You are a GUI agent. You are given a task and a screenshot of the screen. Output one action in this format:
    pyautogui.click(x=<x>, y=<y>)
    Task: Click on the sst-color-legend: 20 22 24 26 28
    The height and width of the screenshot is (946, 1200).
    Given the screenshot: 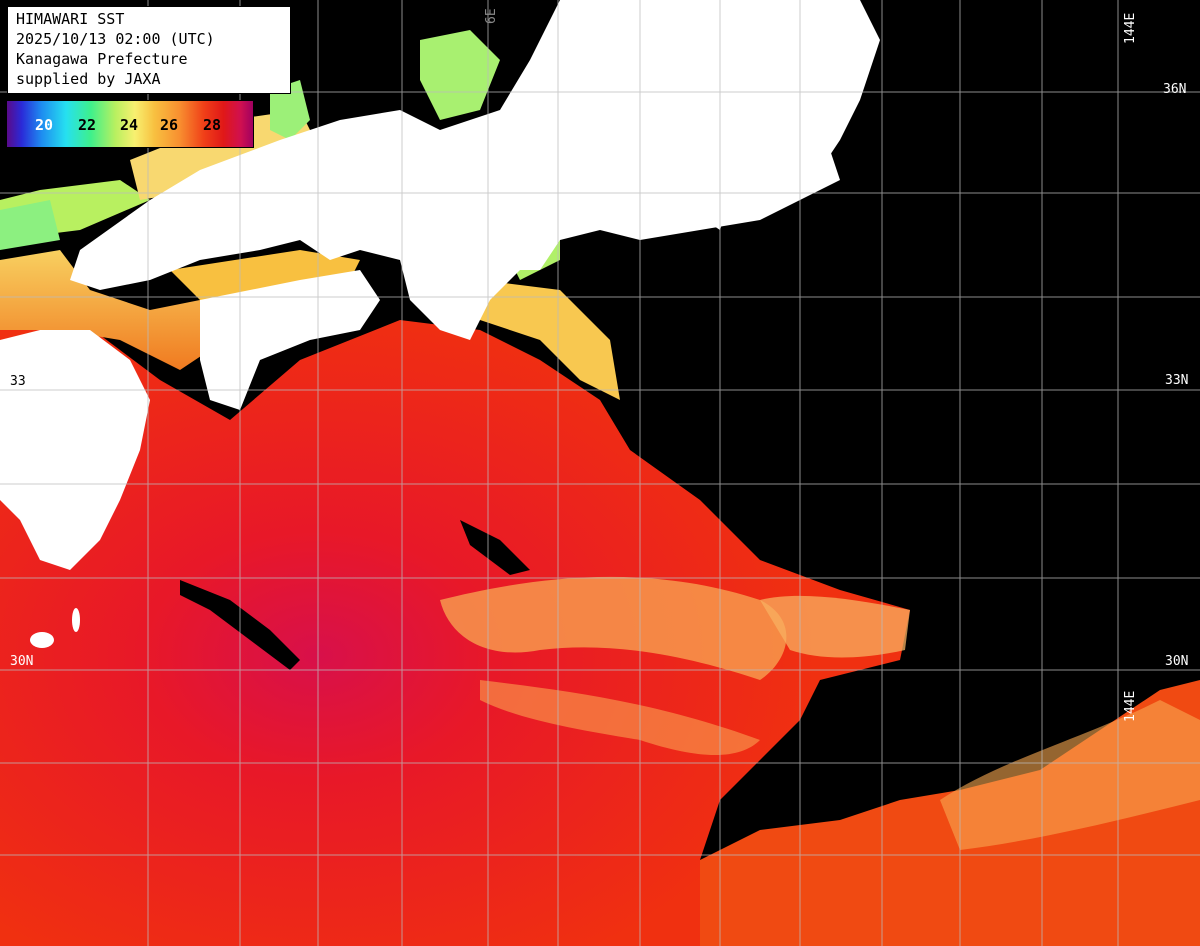 What is the action you would take?
    pyautogui.click(x=130, y=124)
    